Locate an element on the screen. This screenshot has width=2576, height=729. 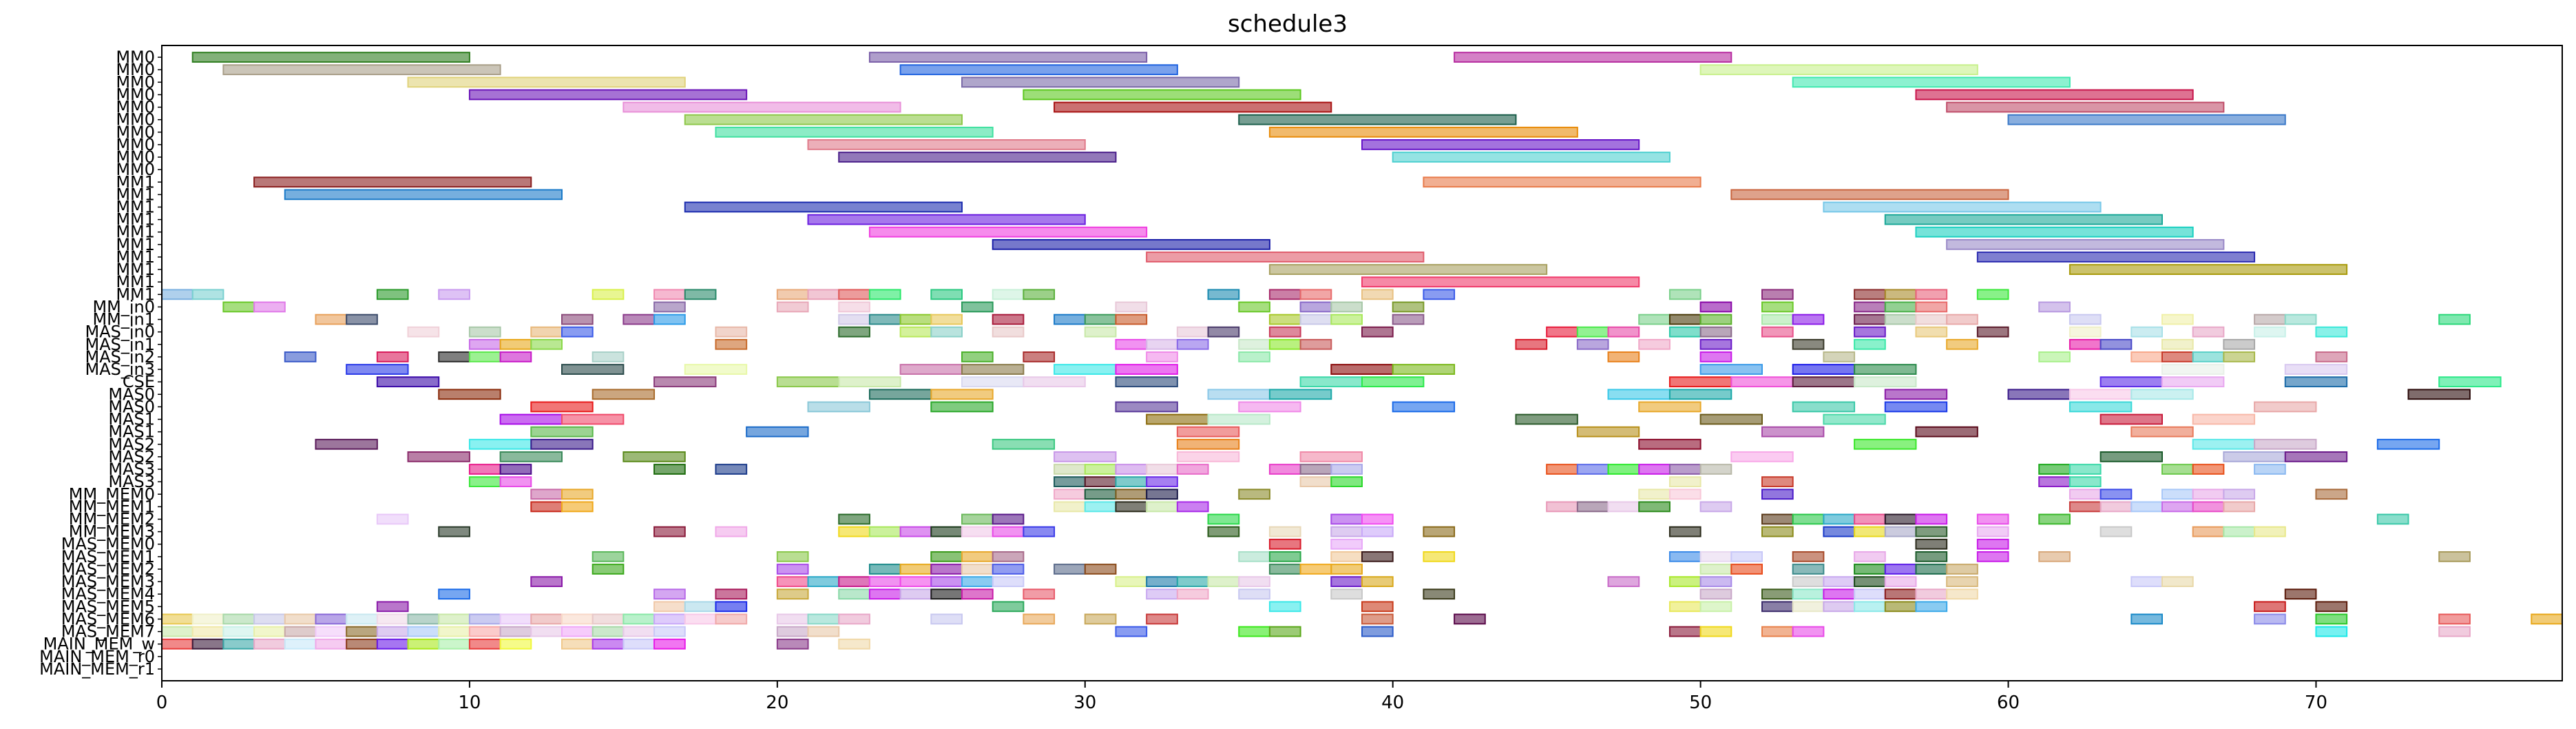
y-tick-label: CSE is located at coordinates (139, 381).